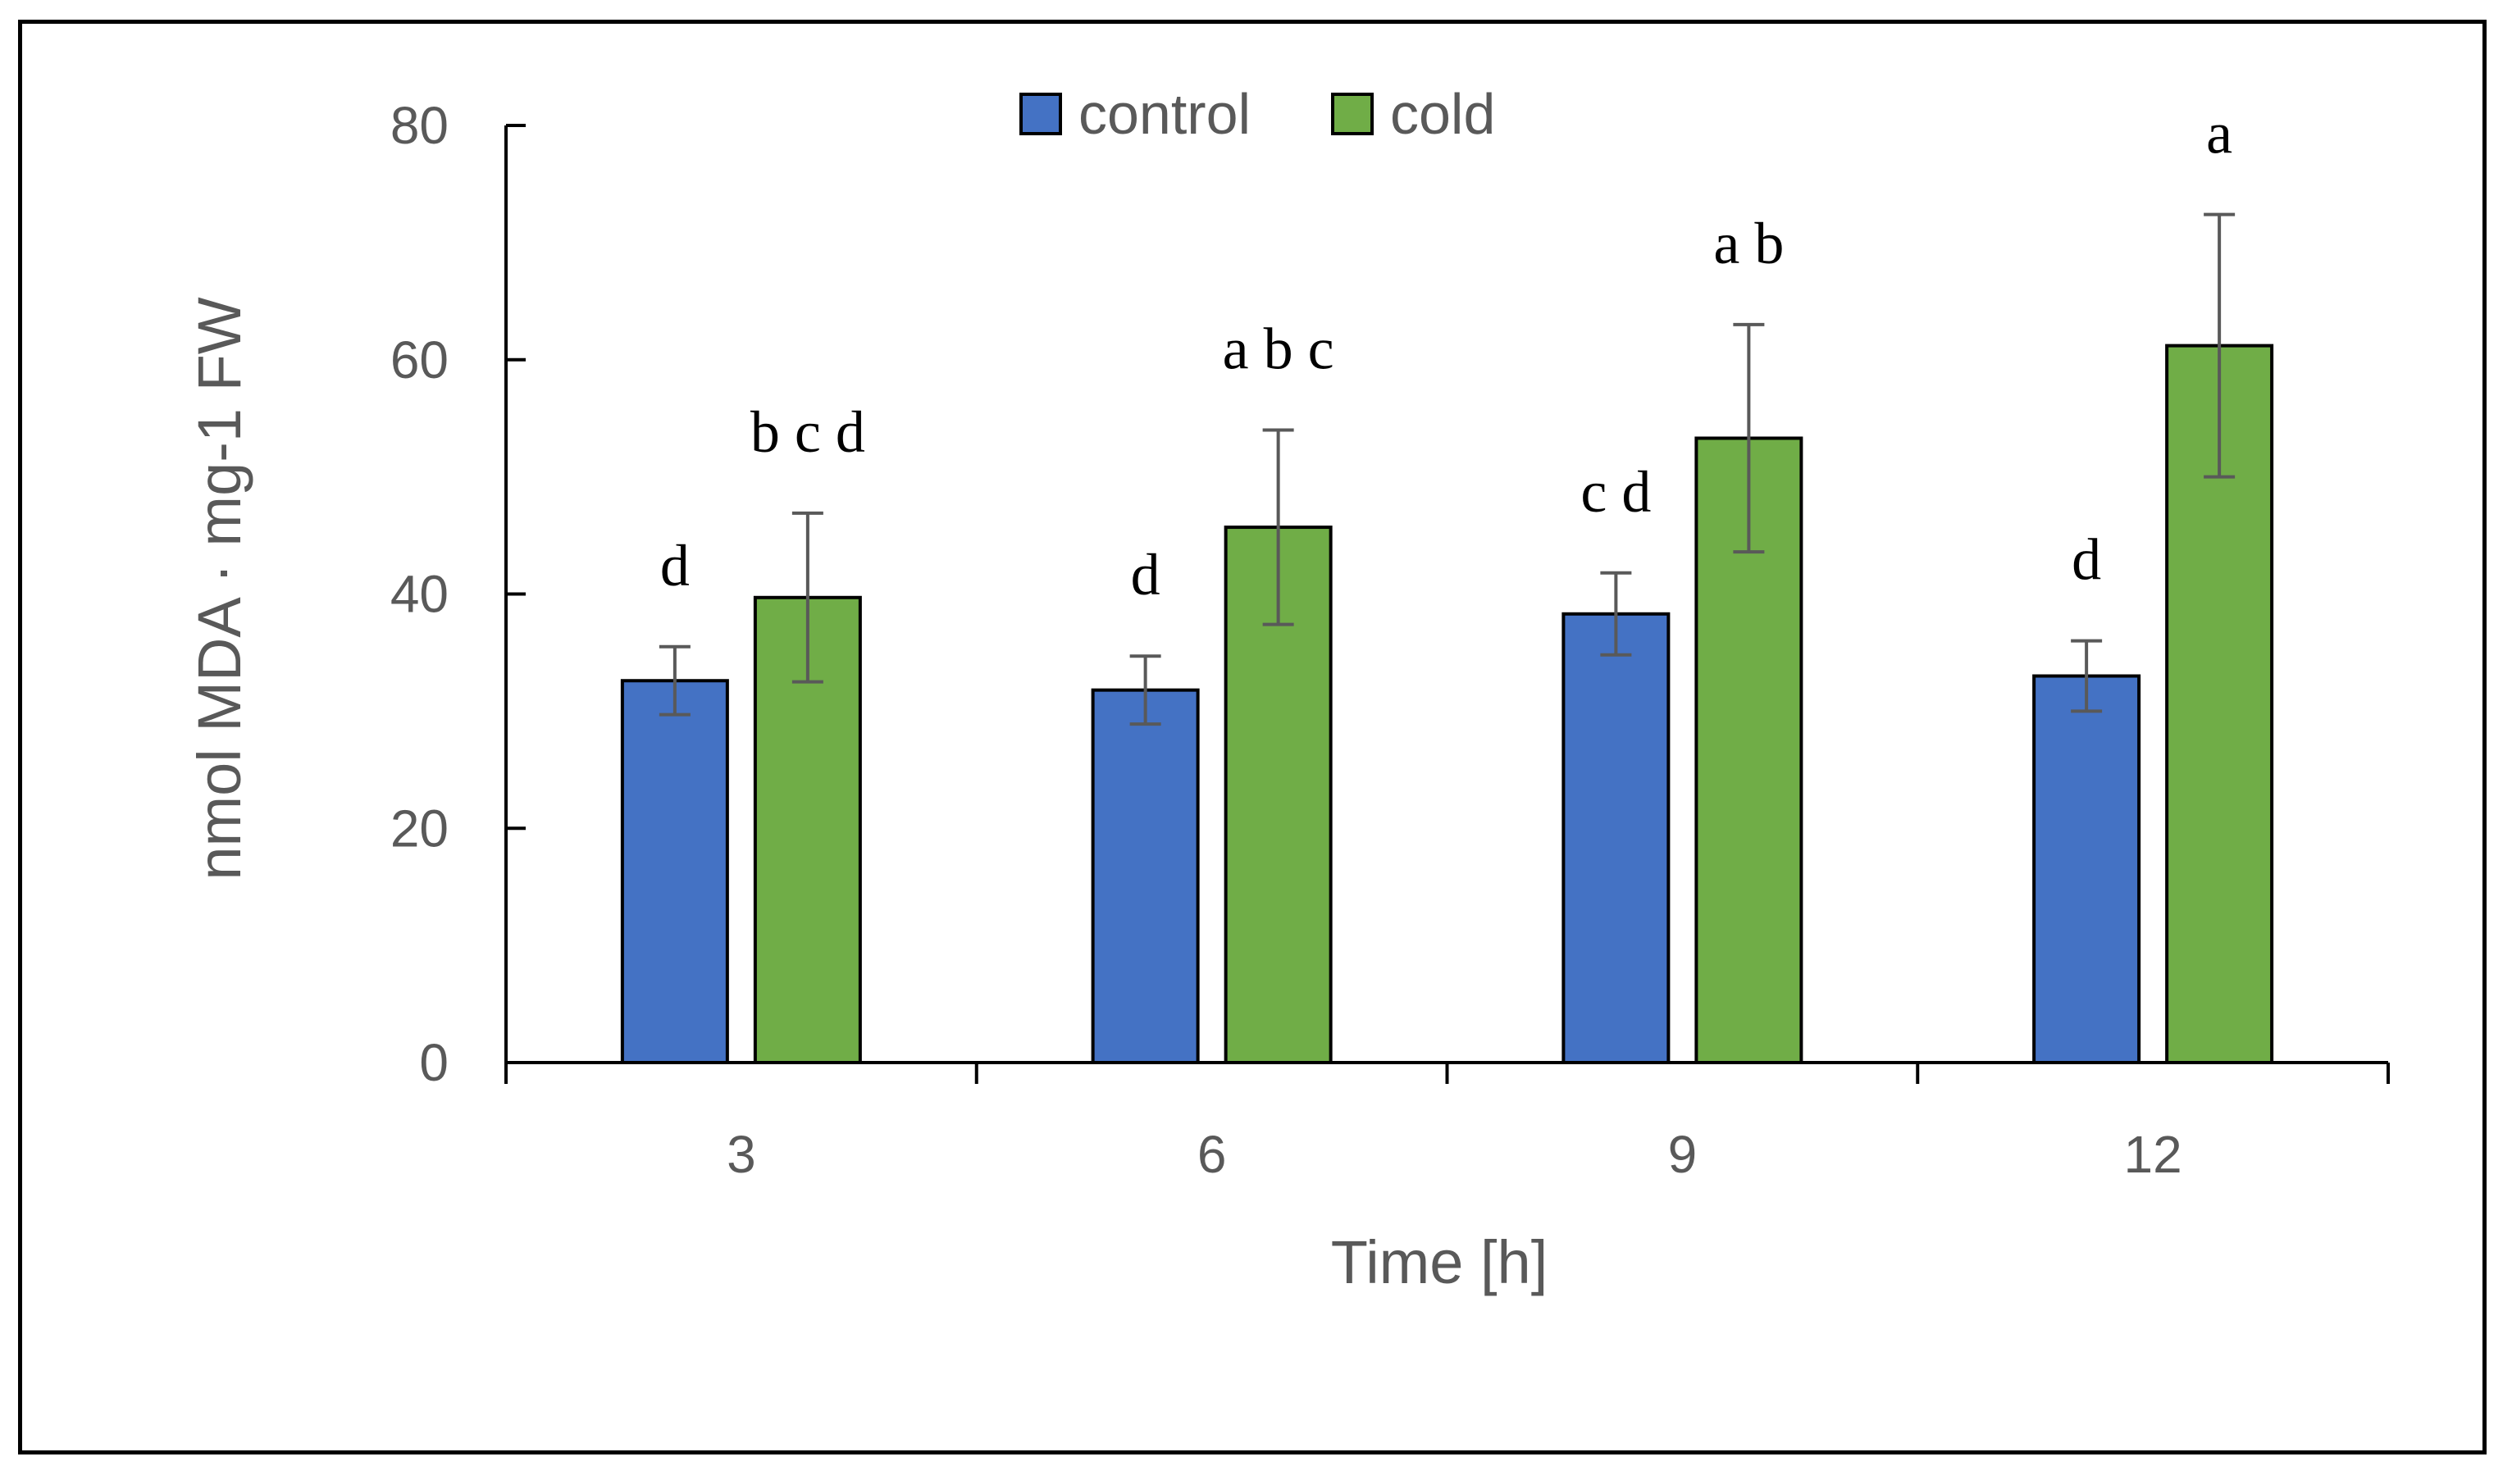 The height and width of the screenshot is (1484, 2512). Describe the element at coordinates (219, 588) in the screenshot. I see `y-axis-title: nmol MDA · mg-1 FW` at that location.